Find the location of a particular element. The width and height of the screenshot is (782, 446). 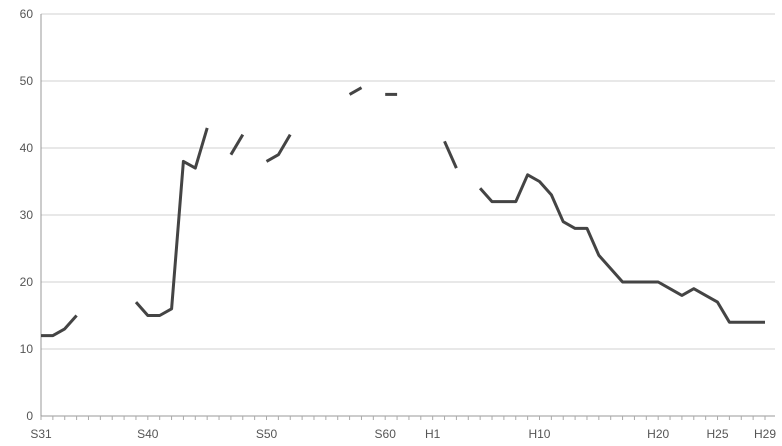

y-tick-label: 10 is located at coordinates (27, 349).